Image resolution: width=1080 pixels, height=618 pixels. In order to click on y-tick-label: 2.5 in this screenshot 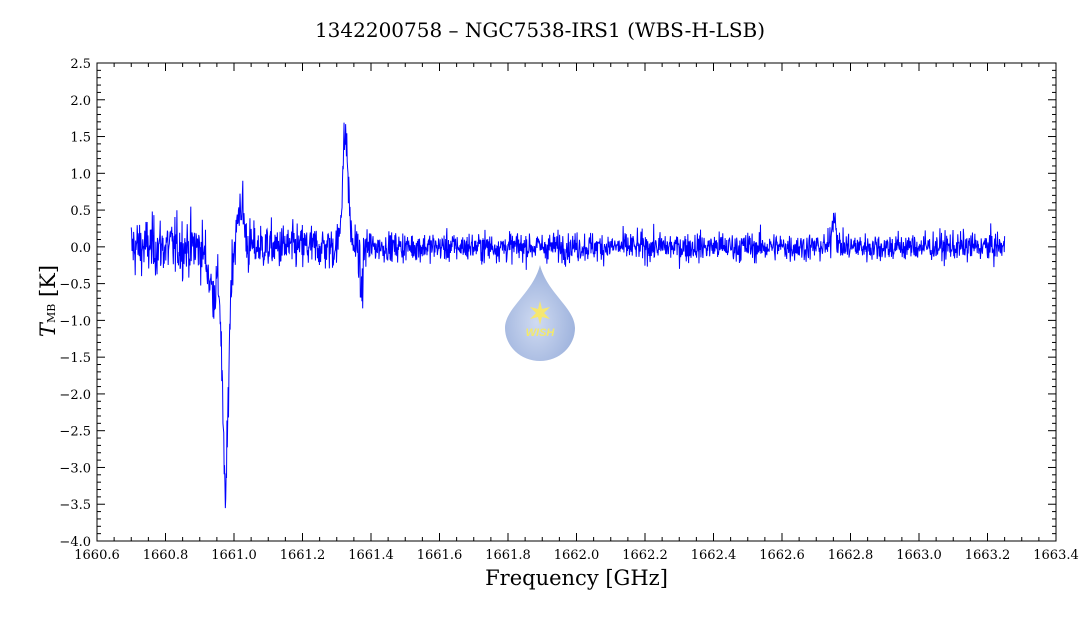, I will do `click(80, 64)`.